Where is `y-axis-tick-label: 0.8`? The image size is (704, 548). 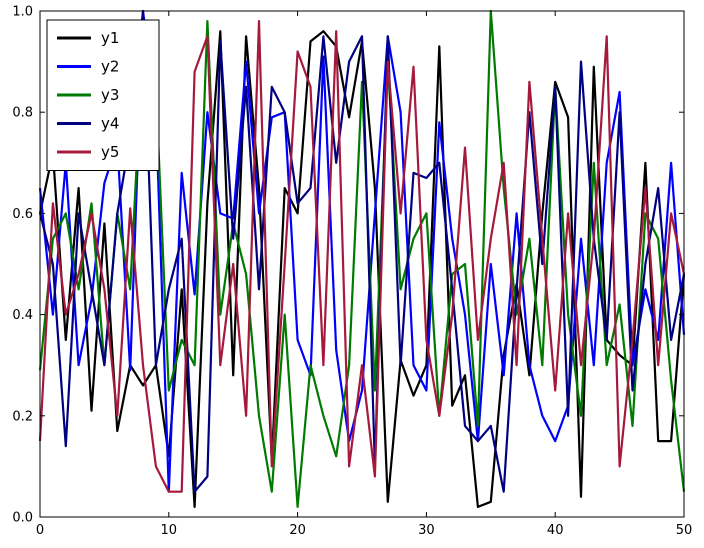
y-axis-tick-label: 0.8 is located at coordinates (22, 113).